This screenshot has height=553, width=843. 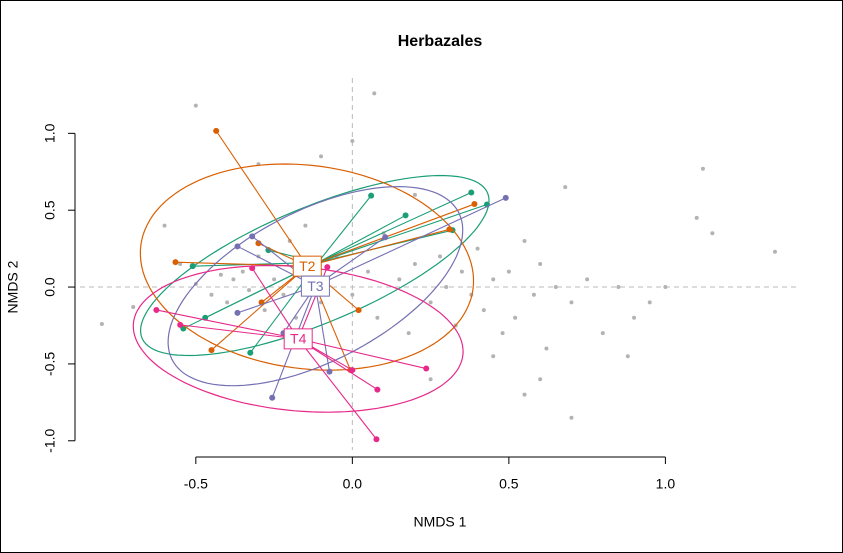 What do you see at coordinates (13, 286) in the screenshot?
I see `y-axis-title: NMDS 2` at bounding box center [13, 286].